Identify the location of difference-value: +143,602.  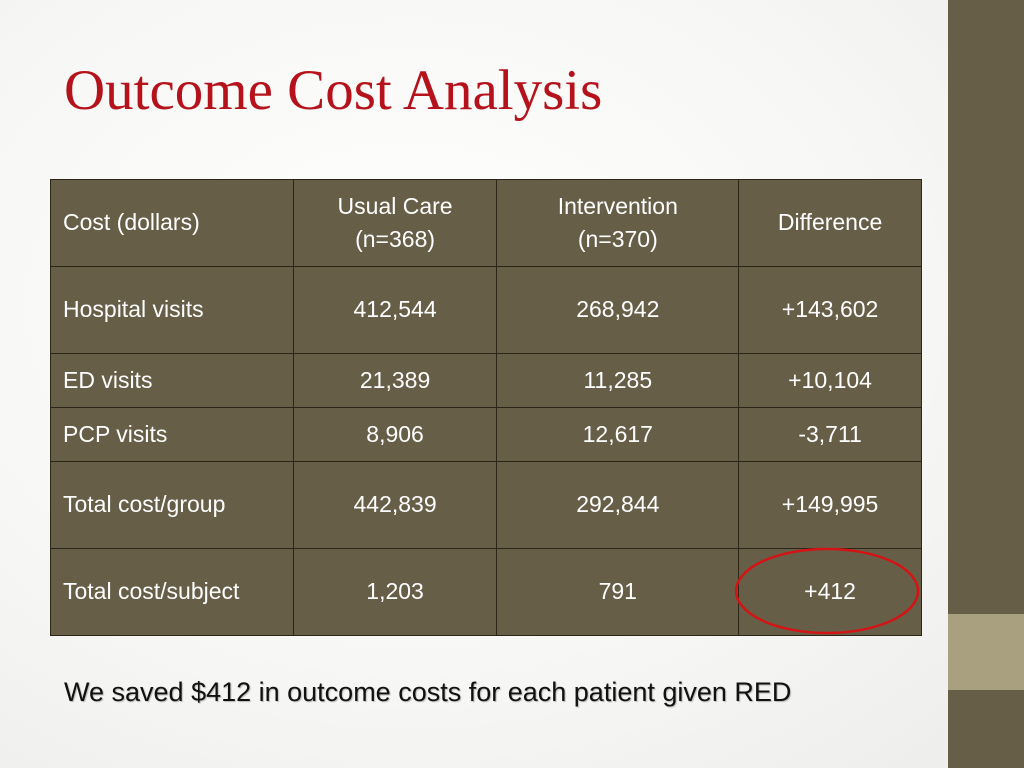
(830, 310).